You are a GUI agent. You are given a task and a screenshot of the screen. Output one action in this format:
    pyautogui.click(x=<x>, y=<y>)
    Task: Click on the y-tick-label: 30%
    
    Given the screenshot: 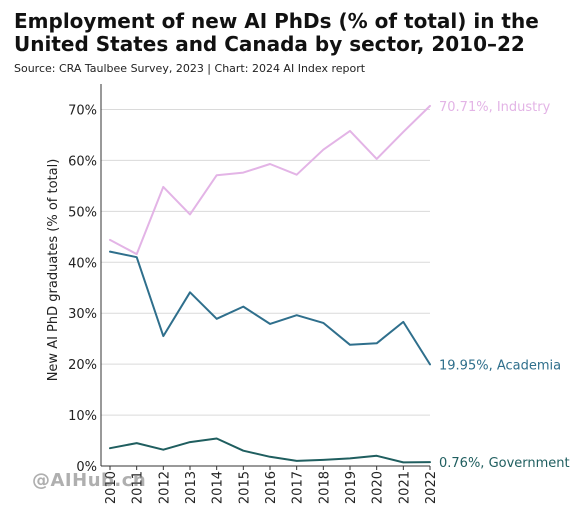 What is the action you would take?
    pyautogui.click(x=82, y=314)
    